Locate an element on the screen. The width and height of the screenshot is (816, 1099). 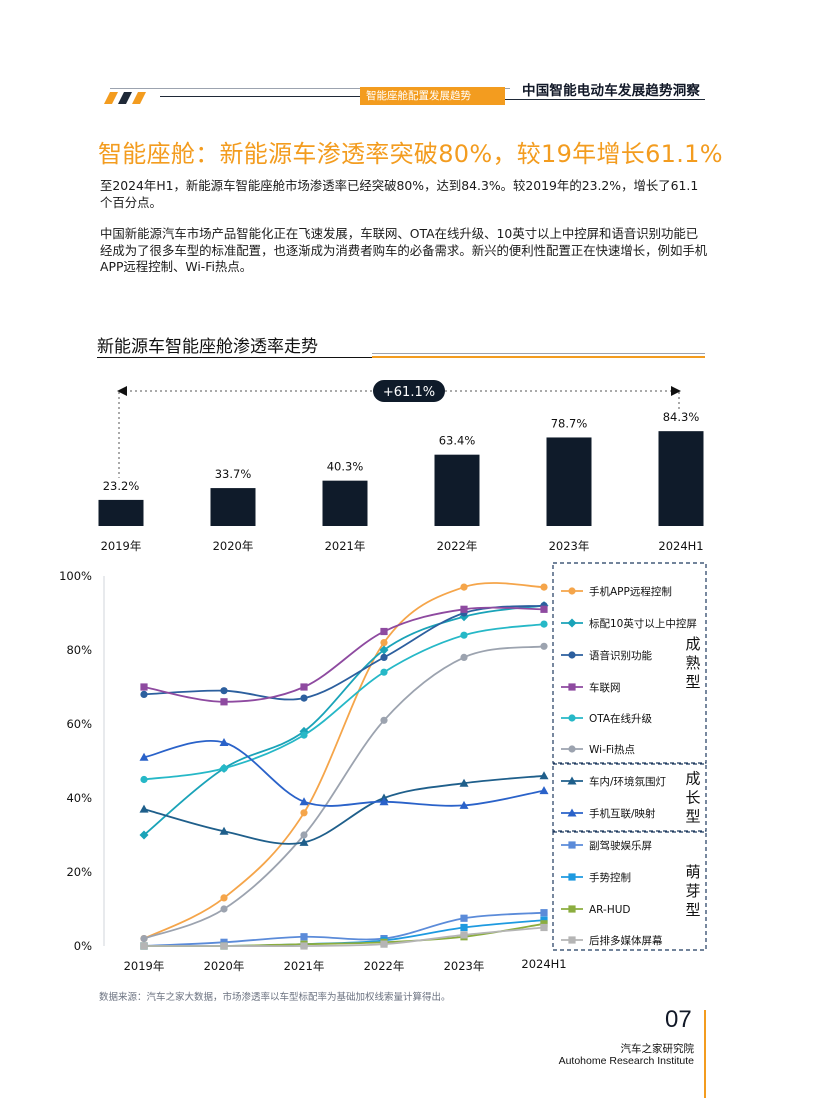
header-stripes-icon is located at coordinates (125, 98).